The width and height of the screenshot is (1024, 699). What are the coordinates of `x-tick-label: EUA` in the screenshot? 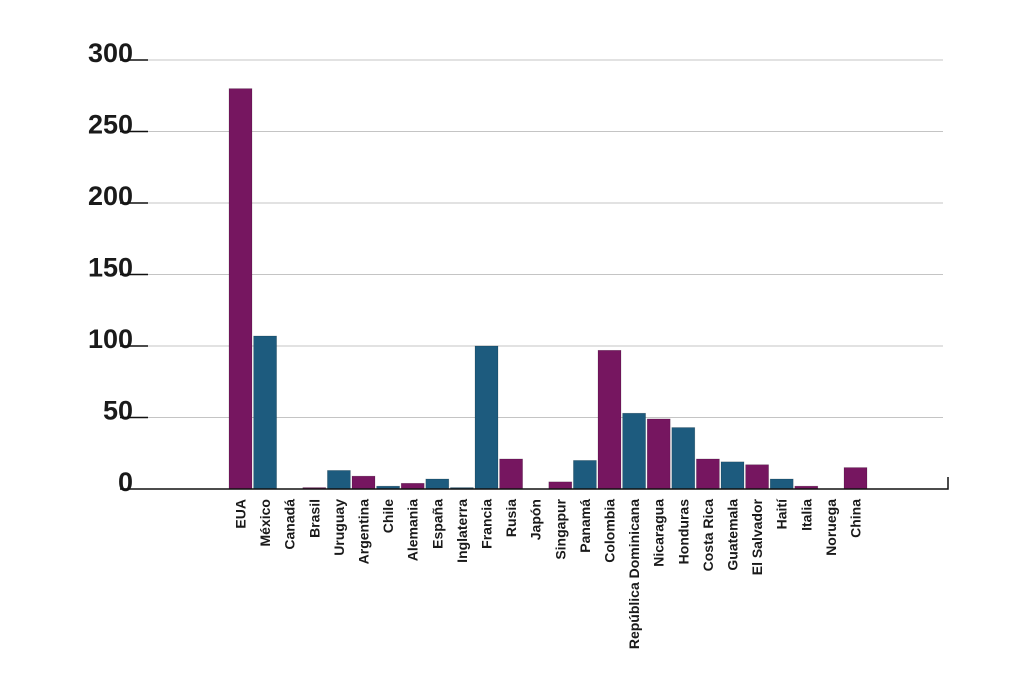 It's located at (241, 514).